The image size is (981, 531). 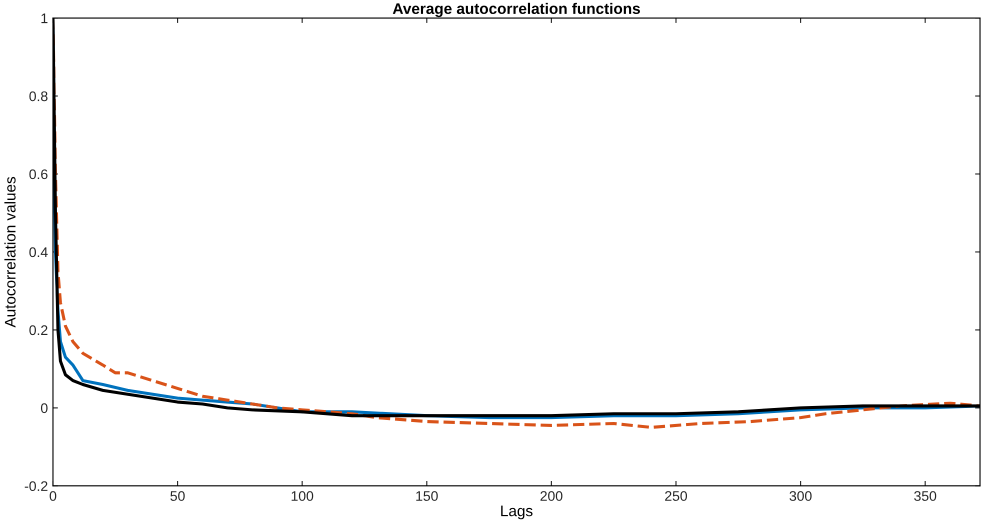 I want to click on x-axis-title: Lags, so click(x=517, y=513).